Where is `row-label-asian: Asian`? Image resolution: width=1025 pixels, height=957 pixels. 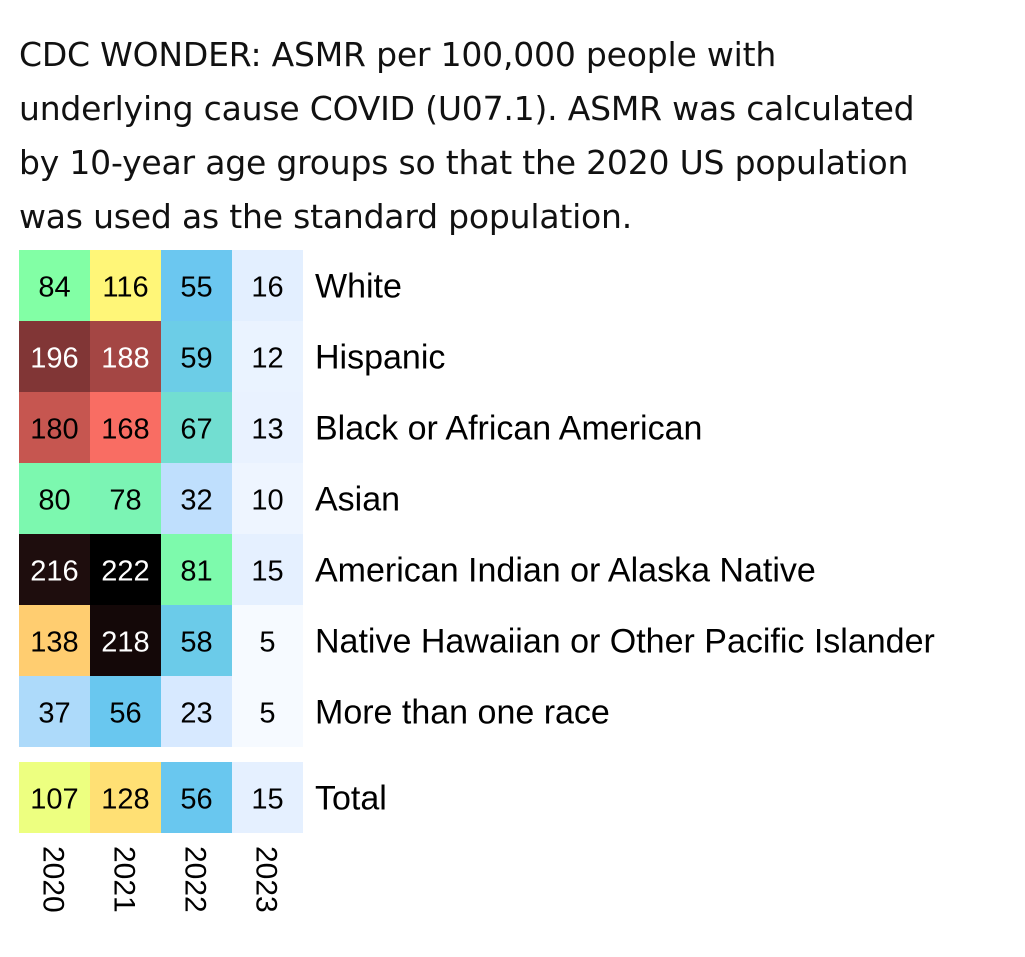 row-label-asian: Asian is located at coordinates (357, 500).